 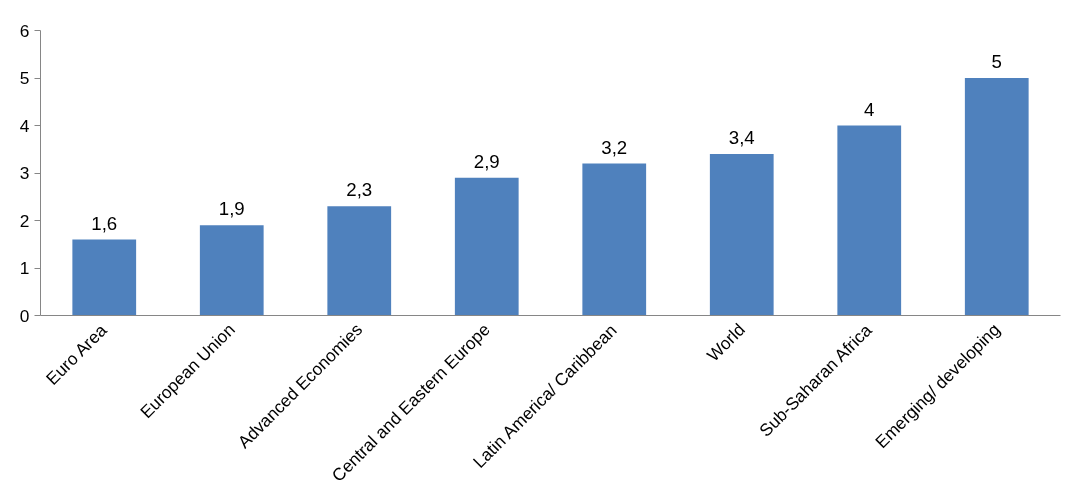 I want to click on y-tick-label: 0, so click(x=24, y=315).